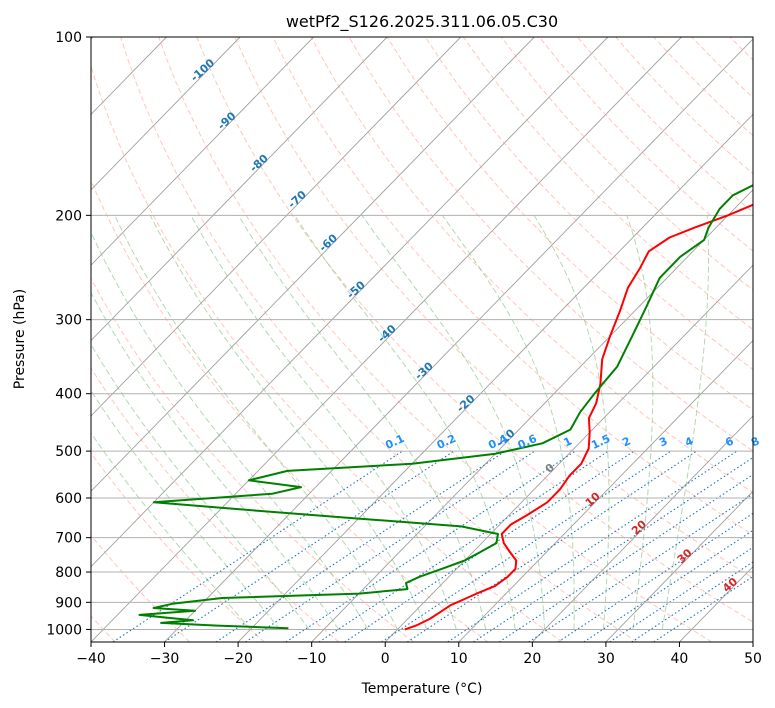  What do you see at coordinates (68, 38) in the screenshot?
I see `y-tick-label: 100` at bounding box center [68, 38].